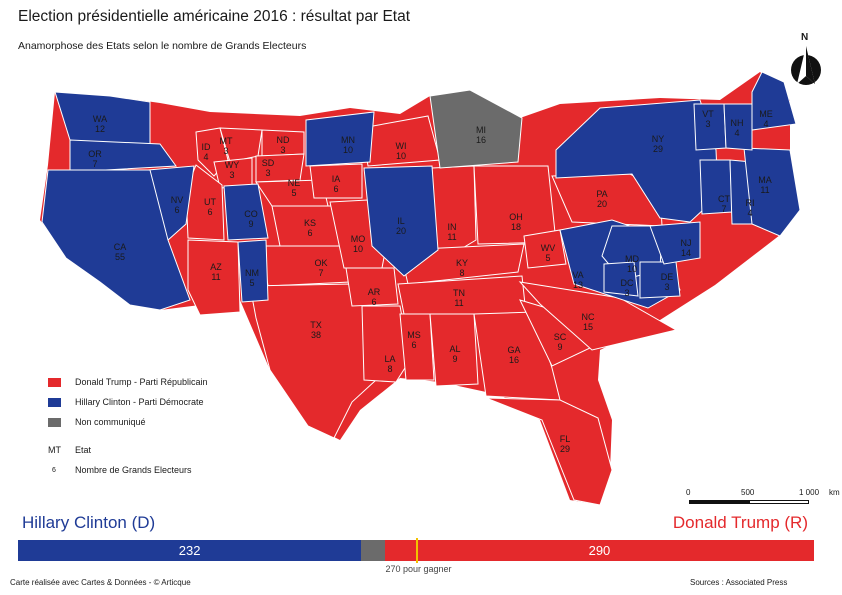 Image resolution: width=842 pixels, height=595 pixels. Describe the element at coordinates (658, 139) in the screenshot. I see `state-code-NY: NY` at that location.